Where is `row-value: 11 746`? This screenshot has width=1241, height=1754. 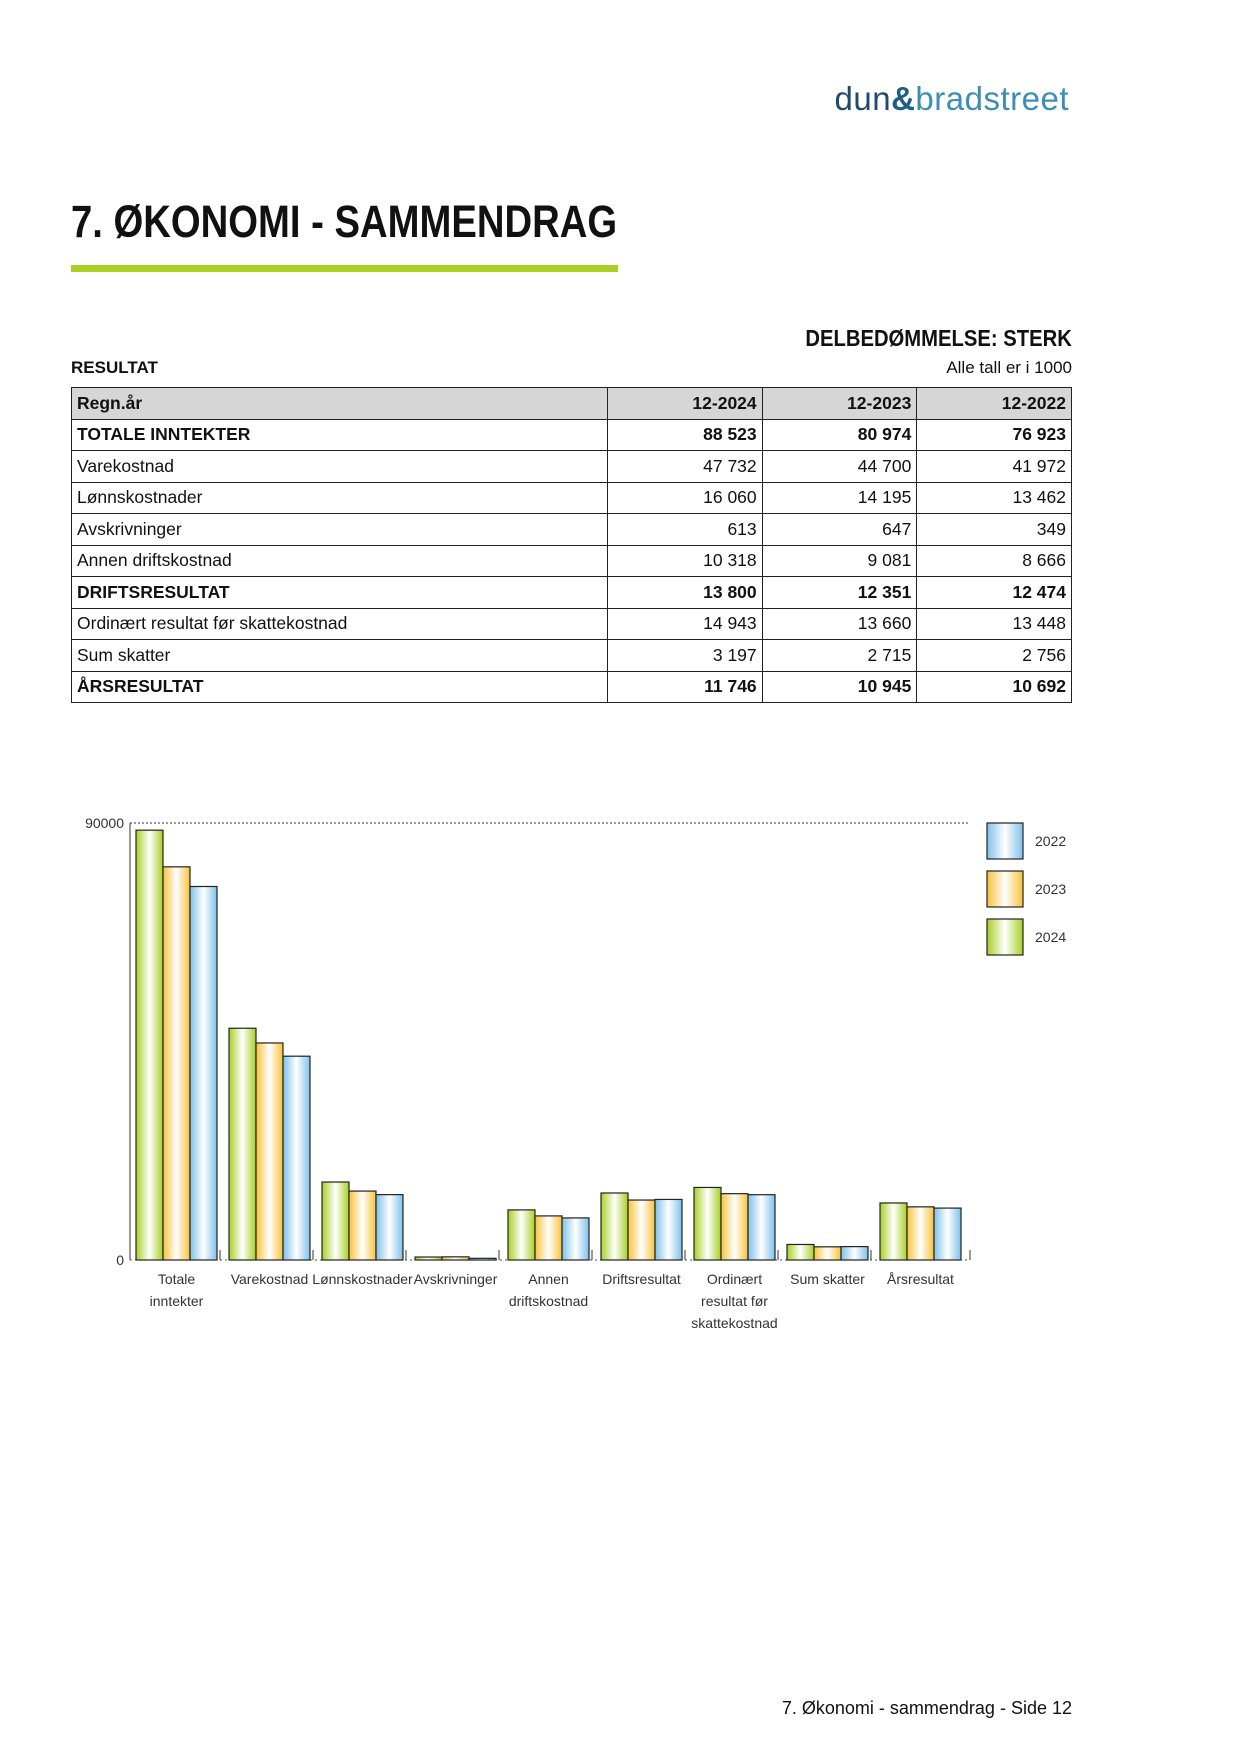 row-value: 11 746 is located at coordinates (685, 686).